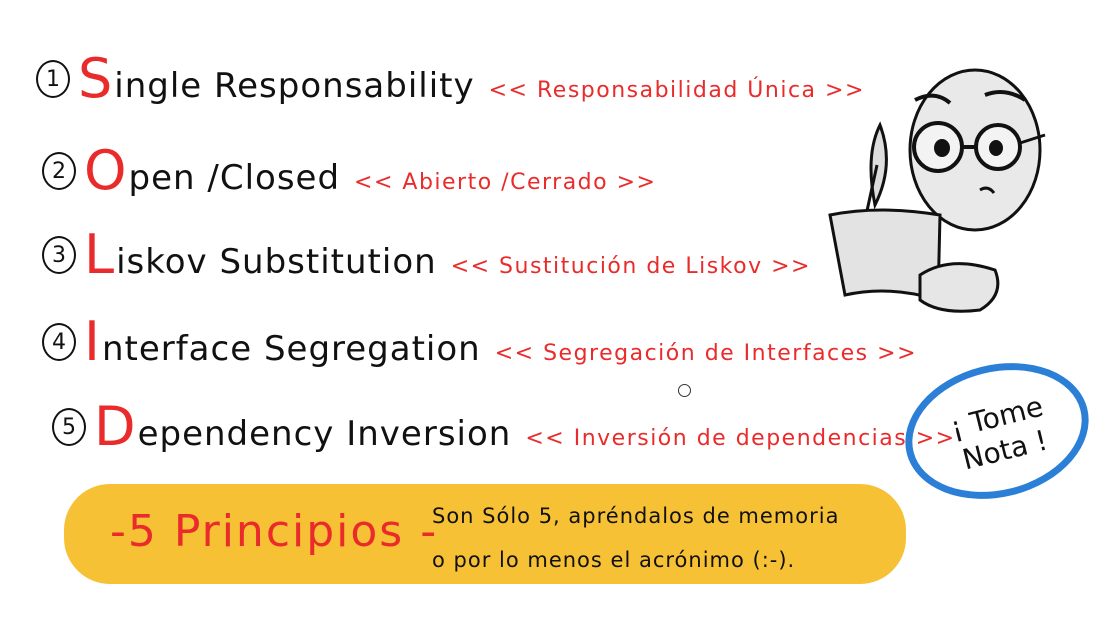 The height and width of the screenshot is (625, 1110). What do you see at coordinates (274, 531) in the screenshot?
I see `banner-title: -5 Principios -` at bounding box center [274, 531].